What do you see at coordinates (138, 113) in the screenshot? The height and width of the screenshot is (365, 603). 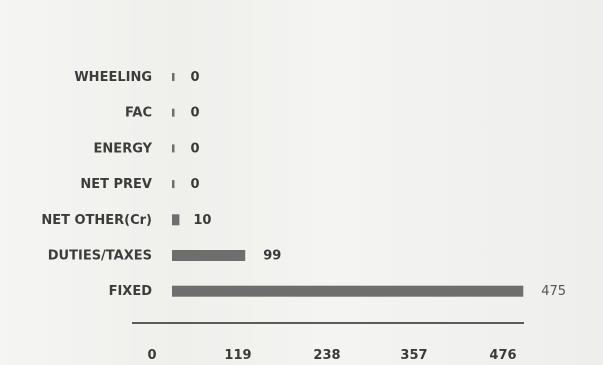 I see `category-label: FAC` at bounding box center [138, 113].